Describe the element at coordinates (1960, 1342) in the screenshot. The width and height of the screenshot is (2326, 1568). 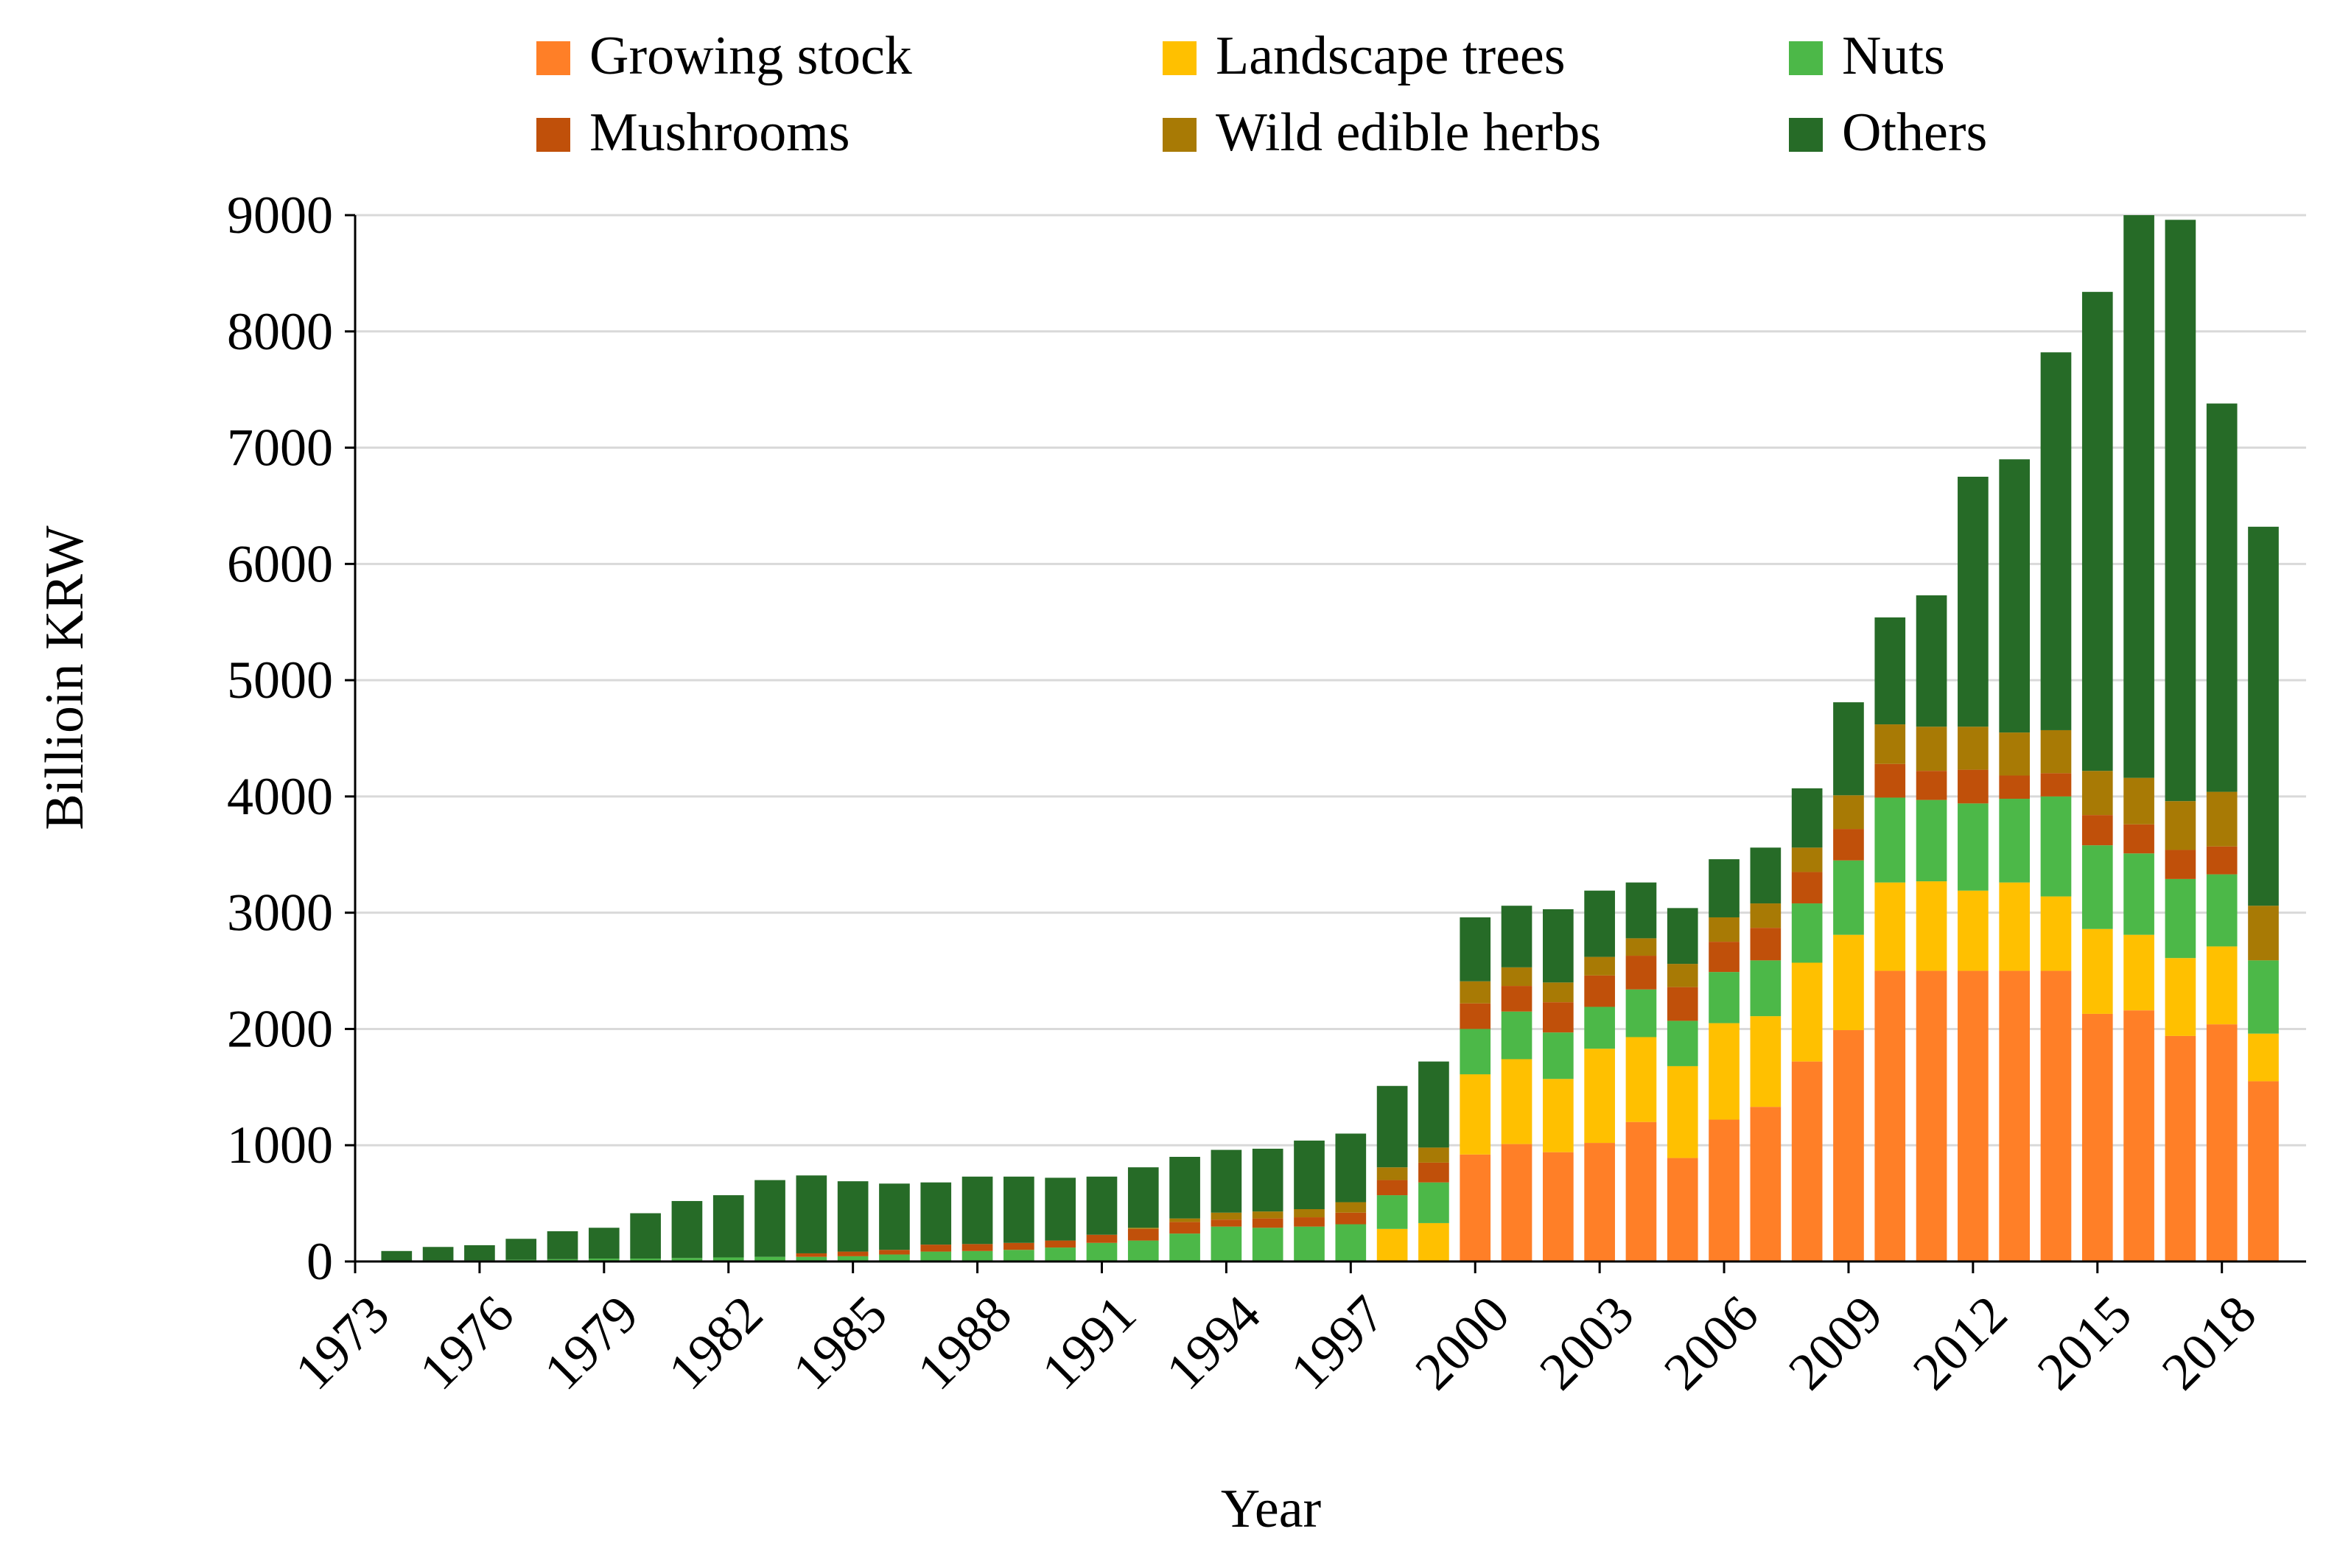
I see `x-tick-label: 2012` at that location.